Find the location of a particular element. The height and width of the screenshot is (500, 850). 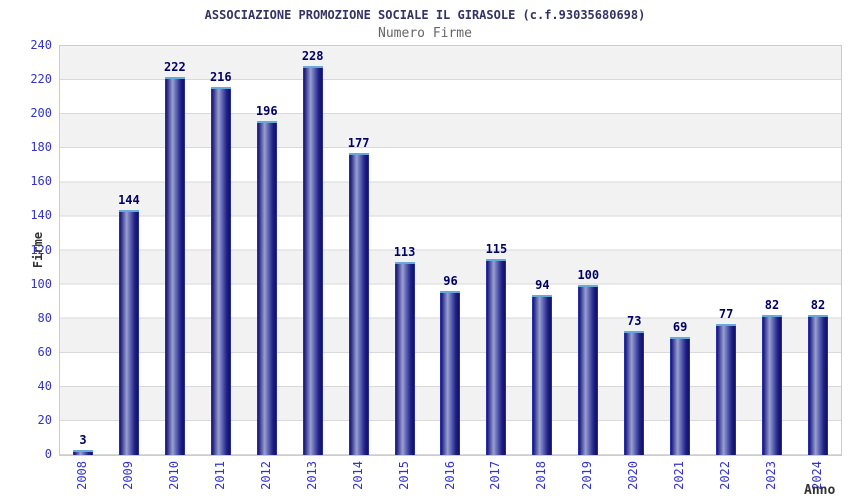

y-tick-label: 20 is located at coordinates (44, 419).